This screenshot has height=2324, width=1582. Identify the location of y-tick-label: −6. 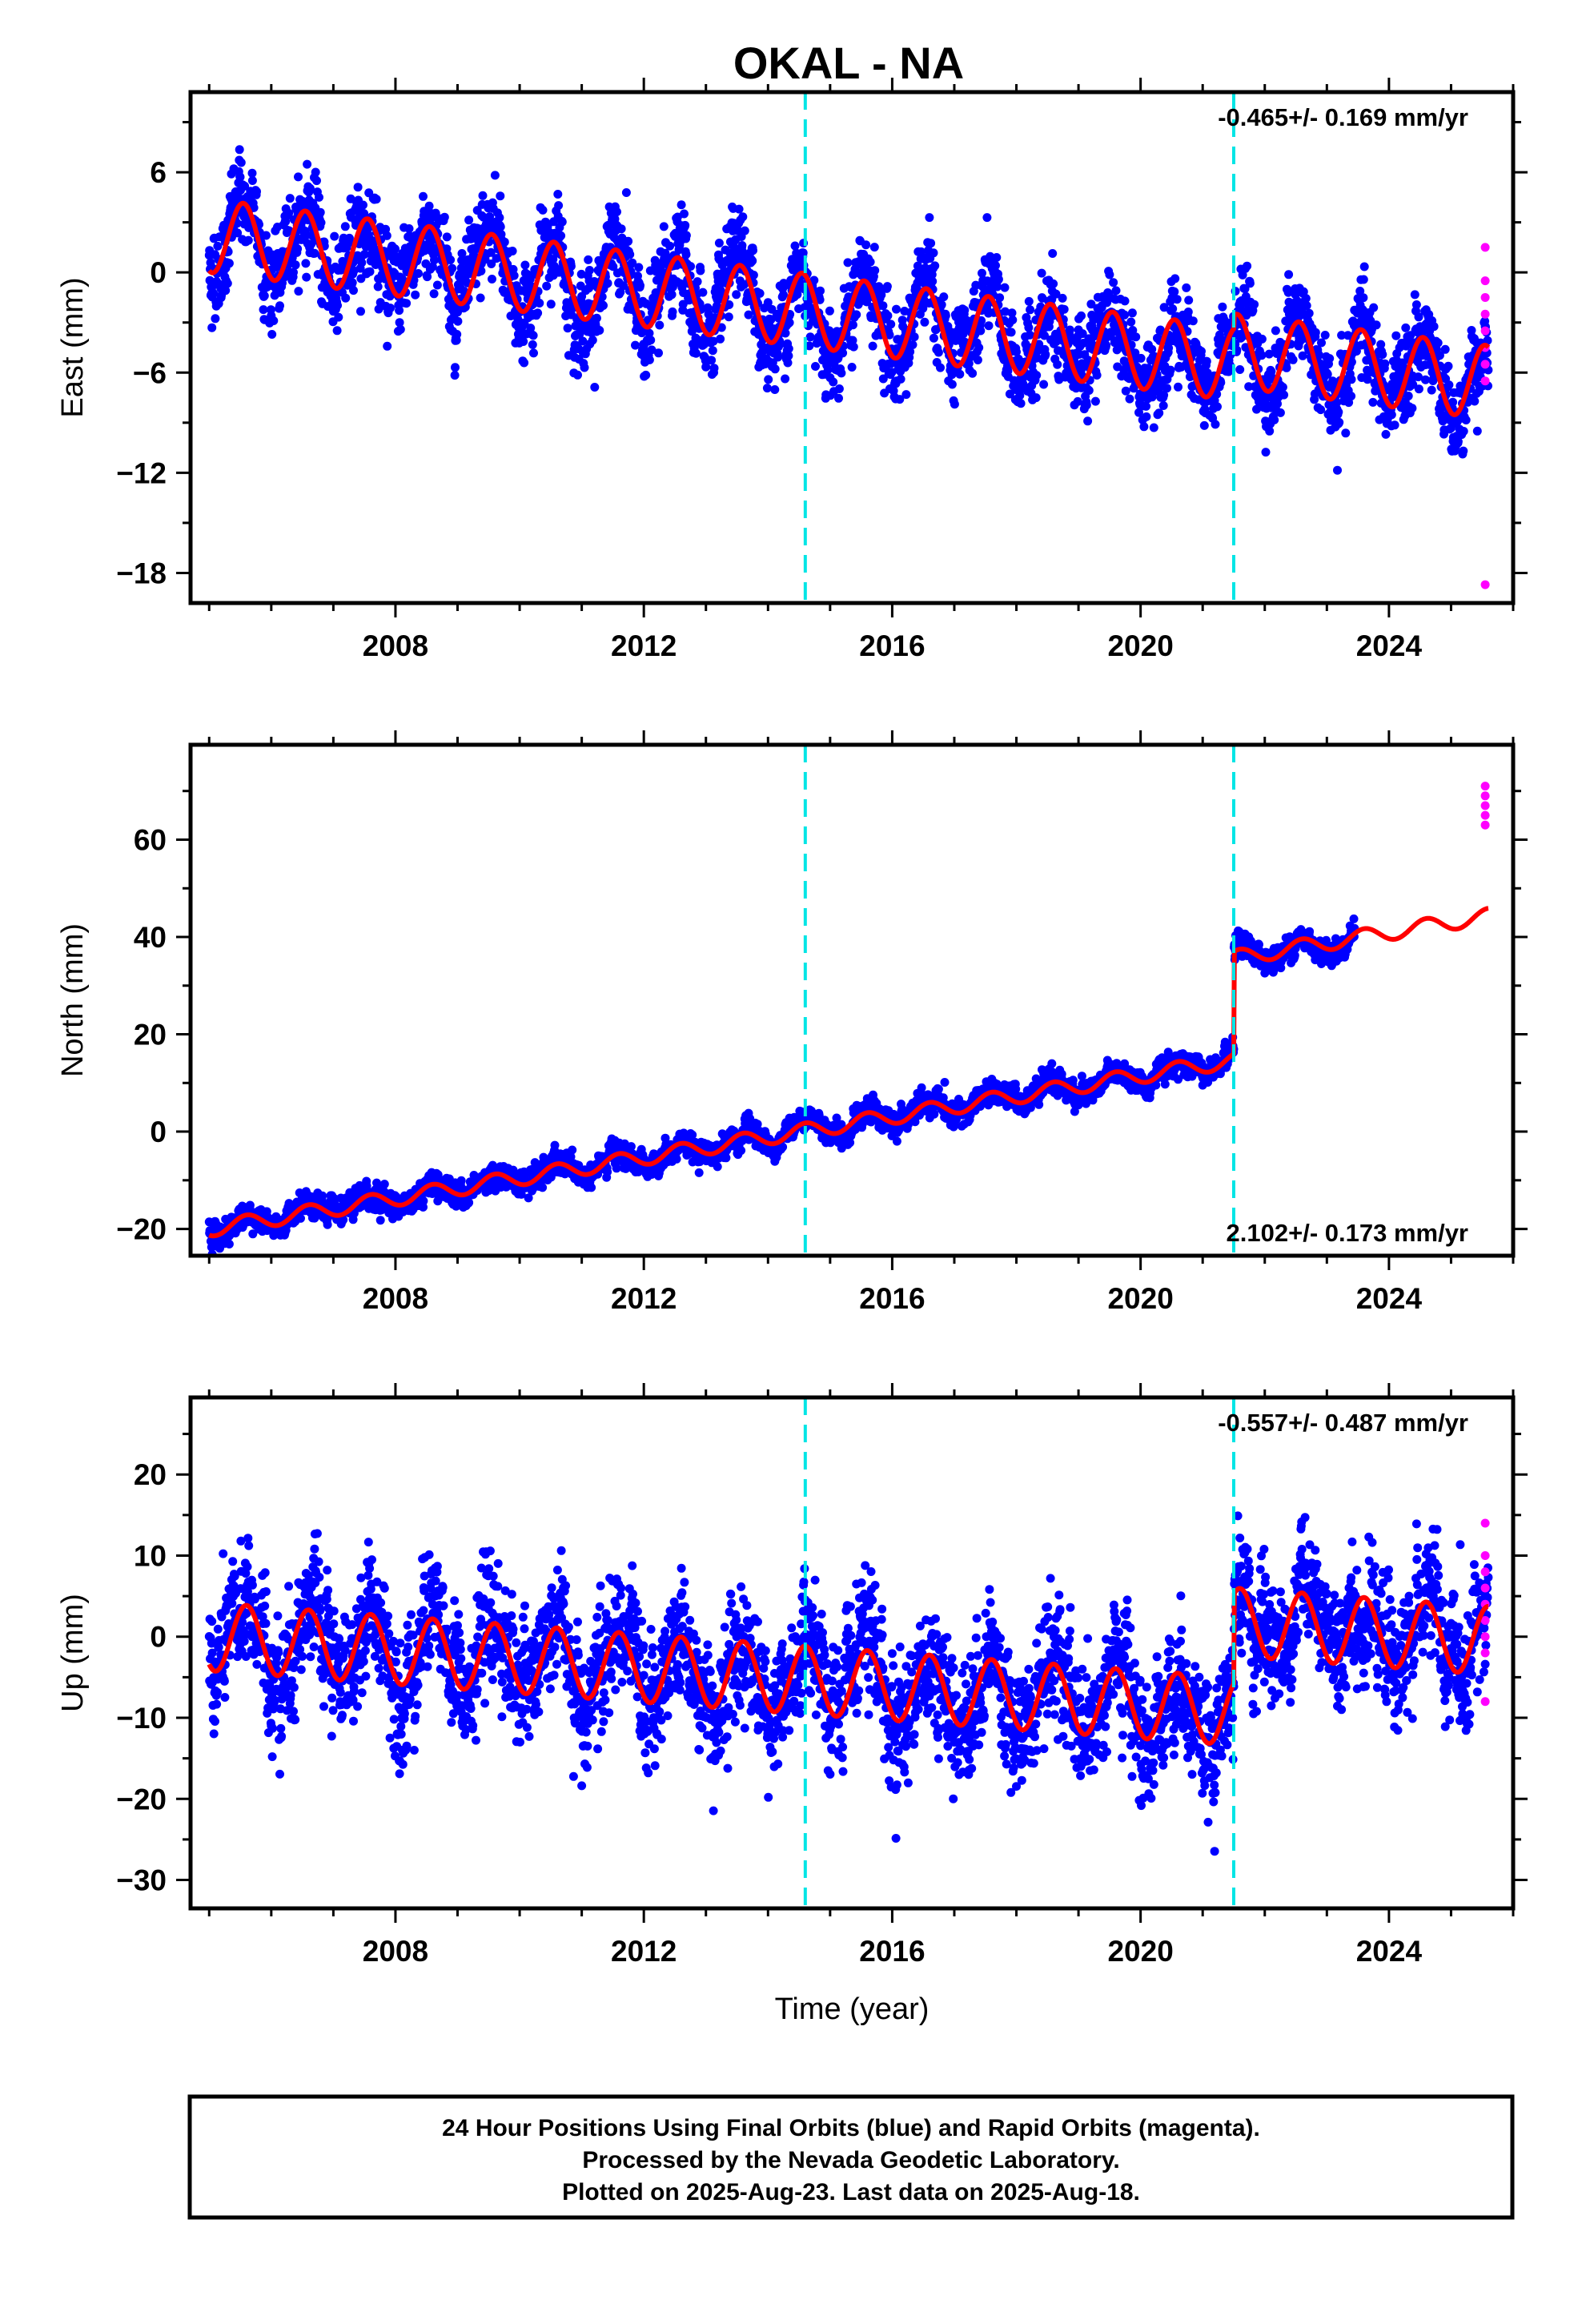
(150, 372).